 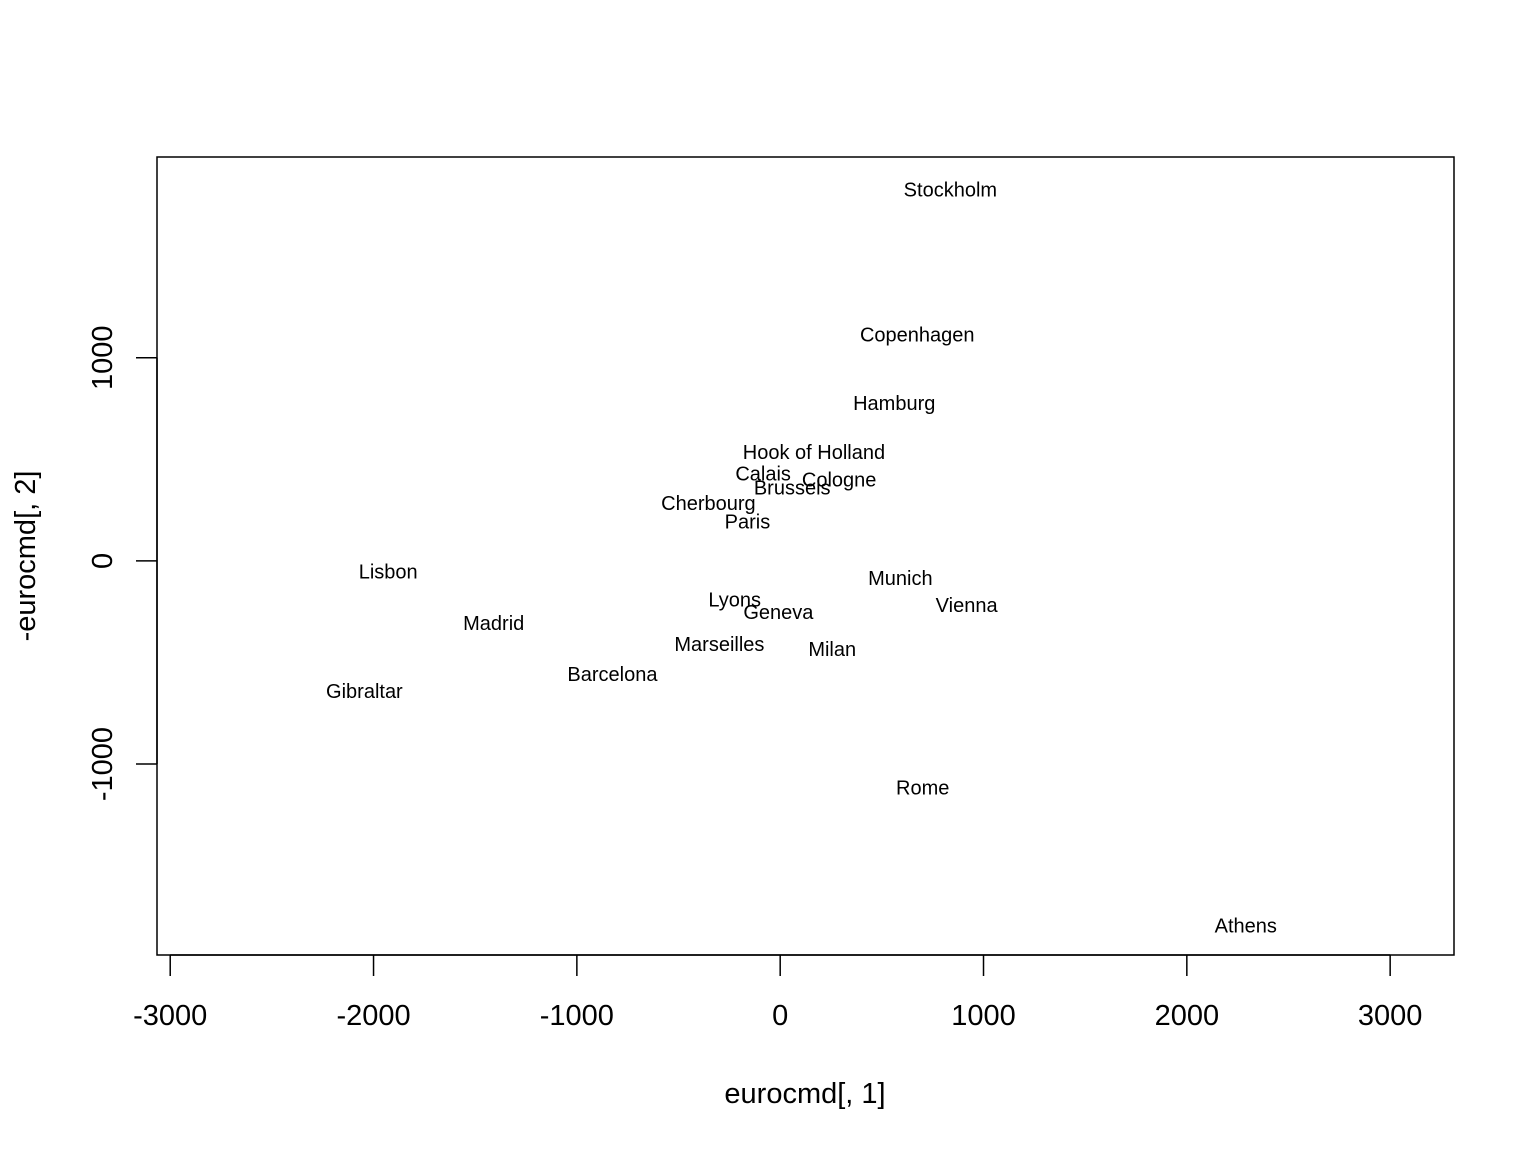 I want to click on point-label: Gibraltar, so click(x=364, y=692).